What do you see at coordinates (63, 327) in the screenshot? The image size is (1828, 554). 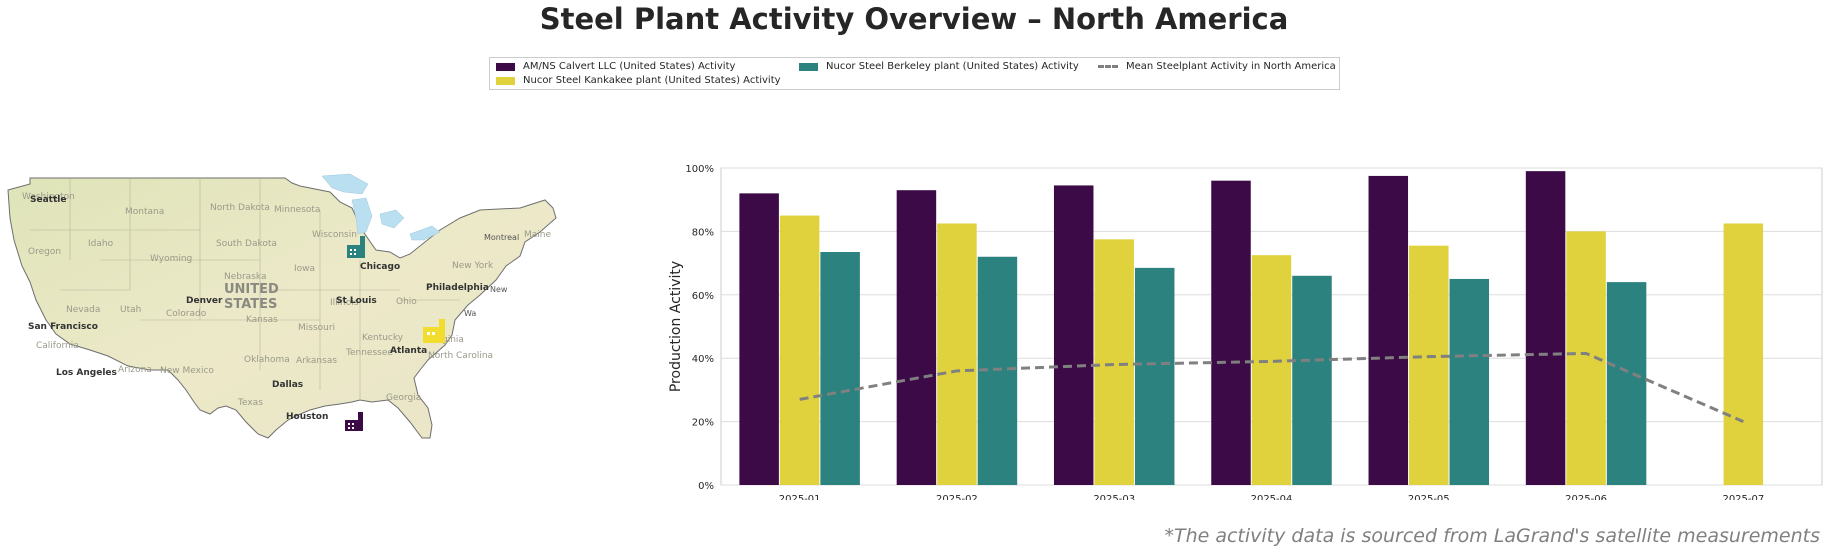 I see `city-label: San Francisco` at bounding box center [63, 327].